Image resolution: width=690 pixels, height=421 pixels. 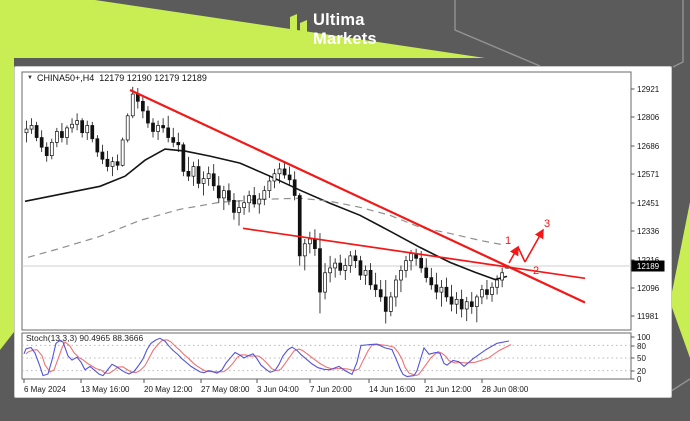 What do you see at coordinates (298, 32) in the screenshot?
I see `ultima-markets-logo-icon` at bounding box center [298, 32].